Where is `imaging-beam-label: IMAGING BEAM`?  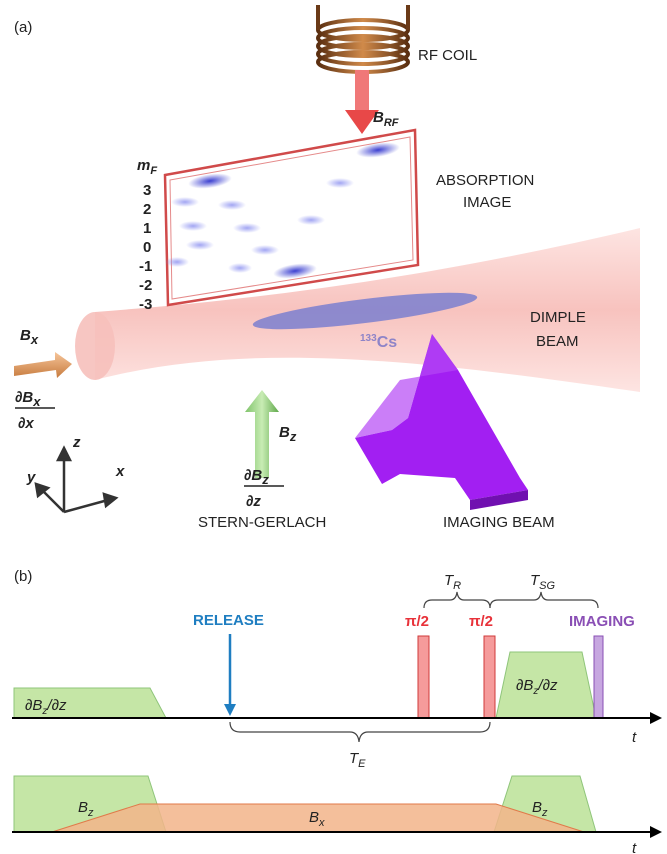 imaging-beam-label: IMAGING BEAM is located at coordinates (499, 522).